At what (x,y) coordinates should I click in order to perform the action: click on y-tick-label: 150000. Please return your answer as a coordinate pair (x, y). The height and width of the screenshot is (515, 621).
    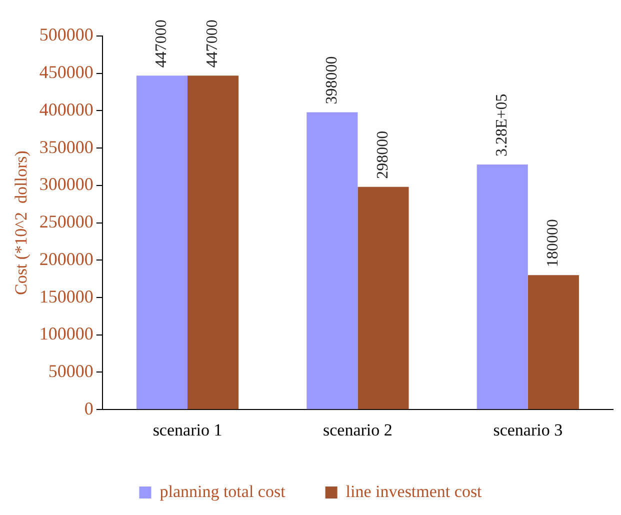
    Looking at the image, I should click on (66, 296).